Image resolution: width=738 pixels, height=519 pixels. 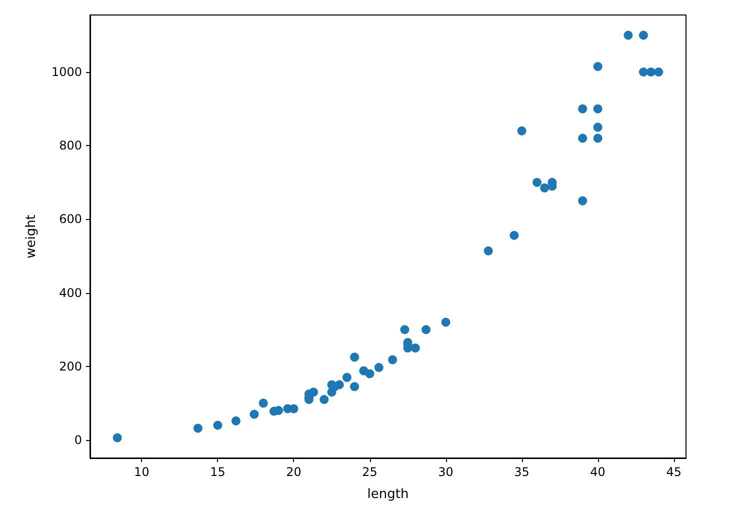 What do you see at coordinates (70, 366) in the screenshot?
I see `y-tick-label: 200` at bounding box center [70, 366].